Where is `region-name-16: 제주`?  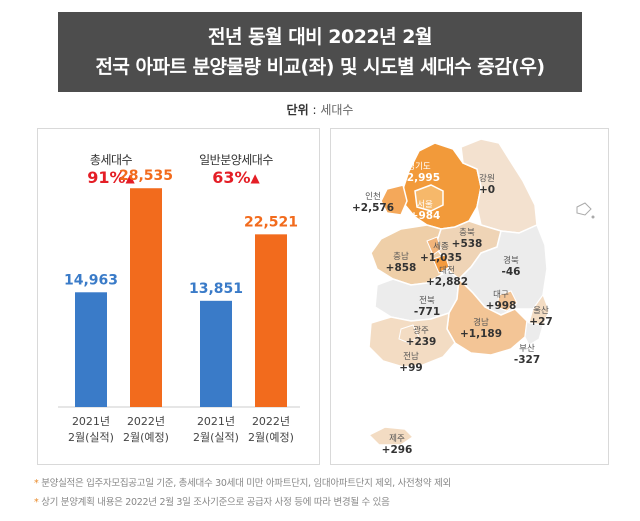
region-name-16: 제주 is located at coordinates (397, 439).